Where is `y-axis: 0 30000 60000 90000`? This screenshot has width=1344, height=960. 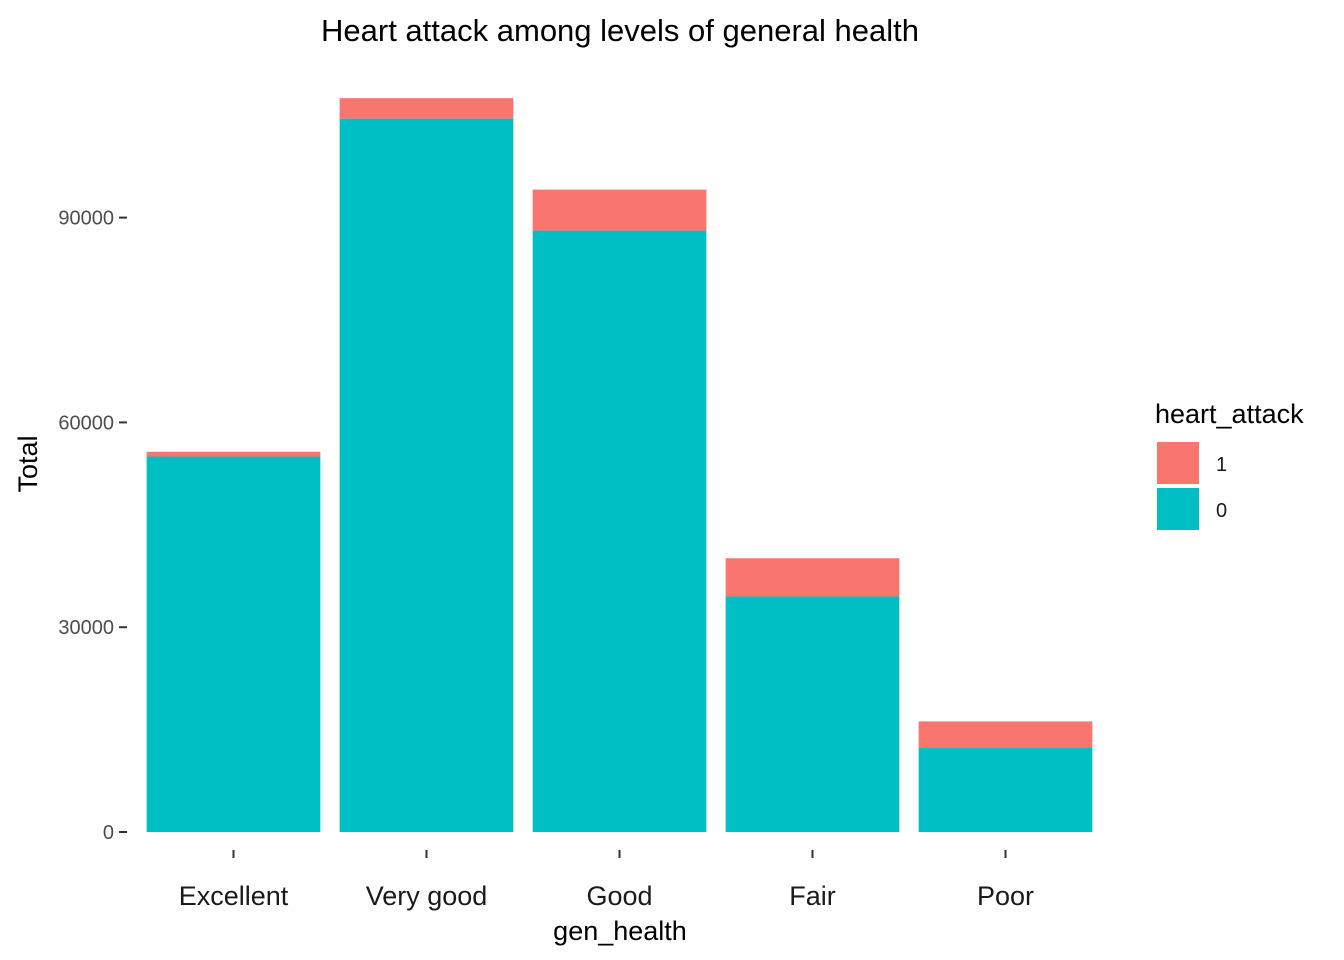 y-axis: 0 30000 60000 90000 is located at coordinates (92, 526).